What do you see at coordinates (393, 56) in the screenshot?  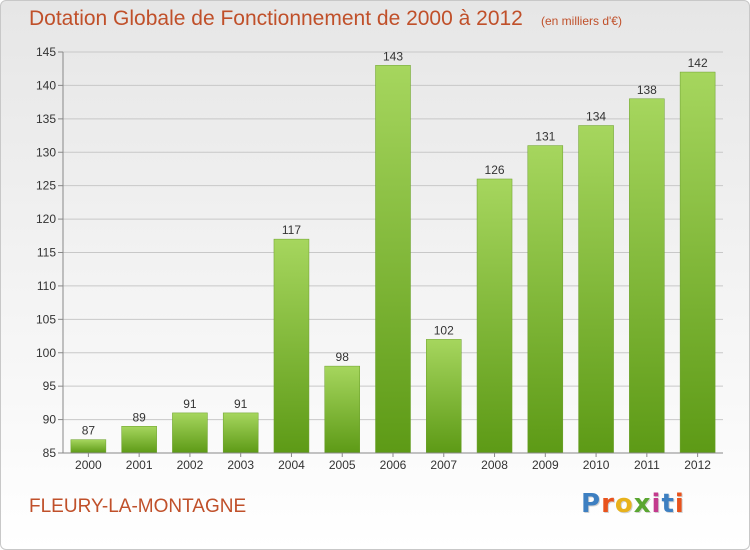 I see `value-label: 143` at bounding box center [393, 56].